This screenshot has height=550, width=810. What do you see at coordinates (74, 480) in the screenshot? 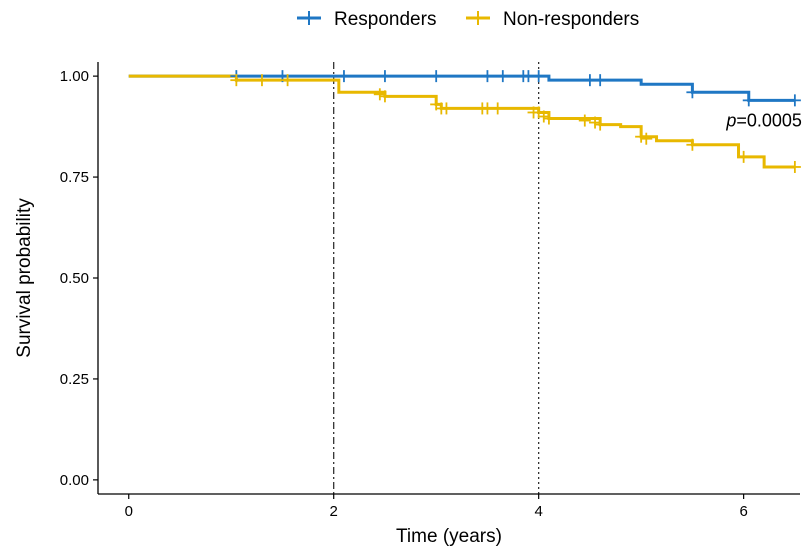
I see `y-tick-label: 0.00` at bounding box center [74, 480].